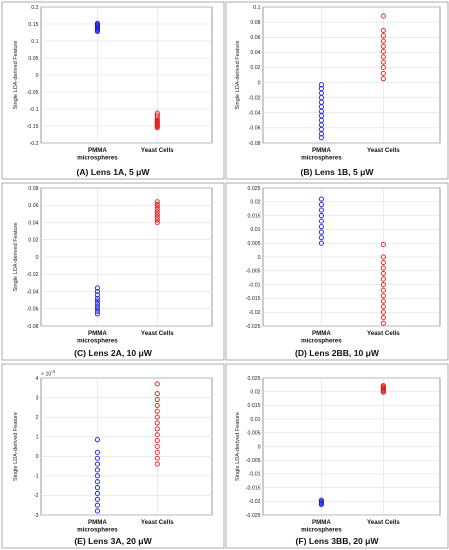  What do you see at coordinates (34, 8) in the screenshot?
I see `y-tick-label: 0.2` at bounding box center [34, 8].